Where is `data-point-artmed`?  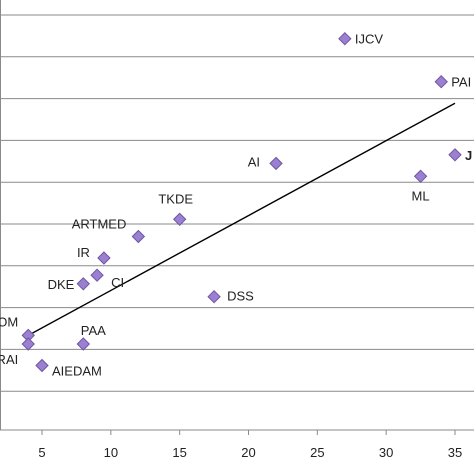 data-point-artmed is located at coordinates (138, 236).